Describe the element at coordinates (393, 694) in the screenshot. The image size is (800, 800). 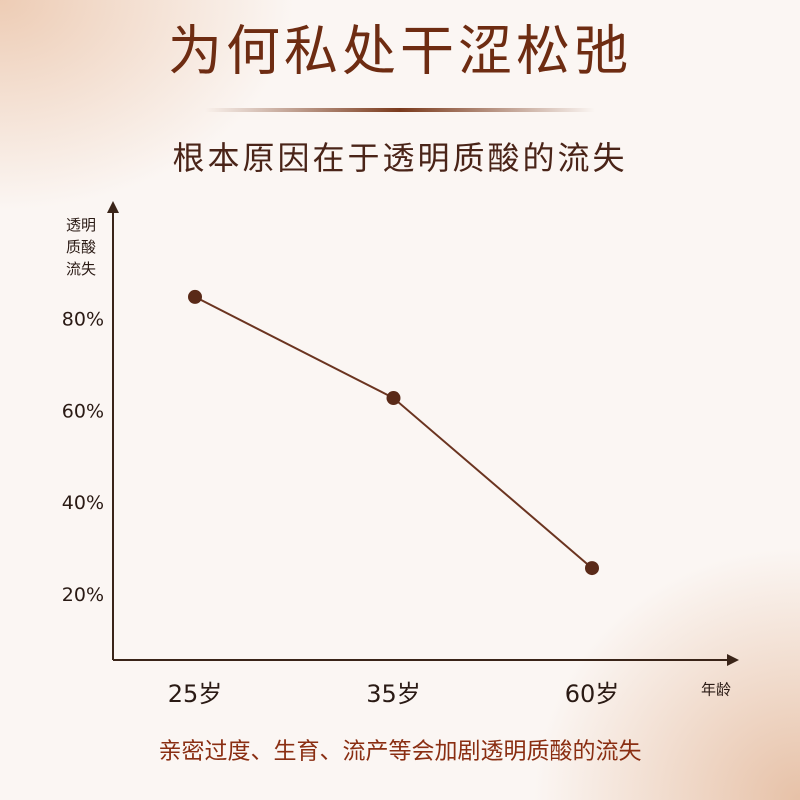
I see `x-tick-label: 35岁` at that location.